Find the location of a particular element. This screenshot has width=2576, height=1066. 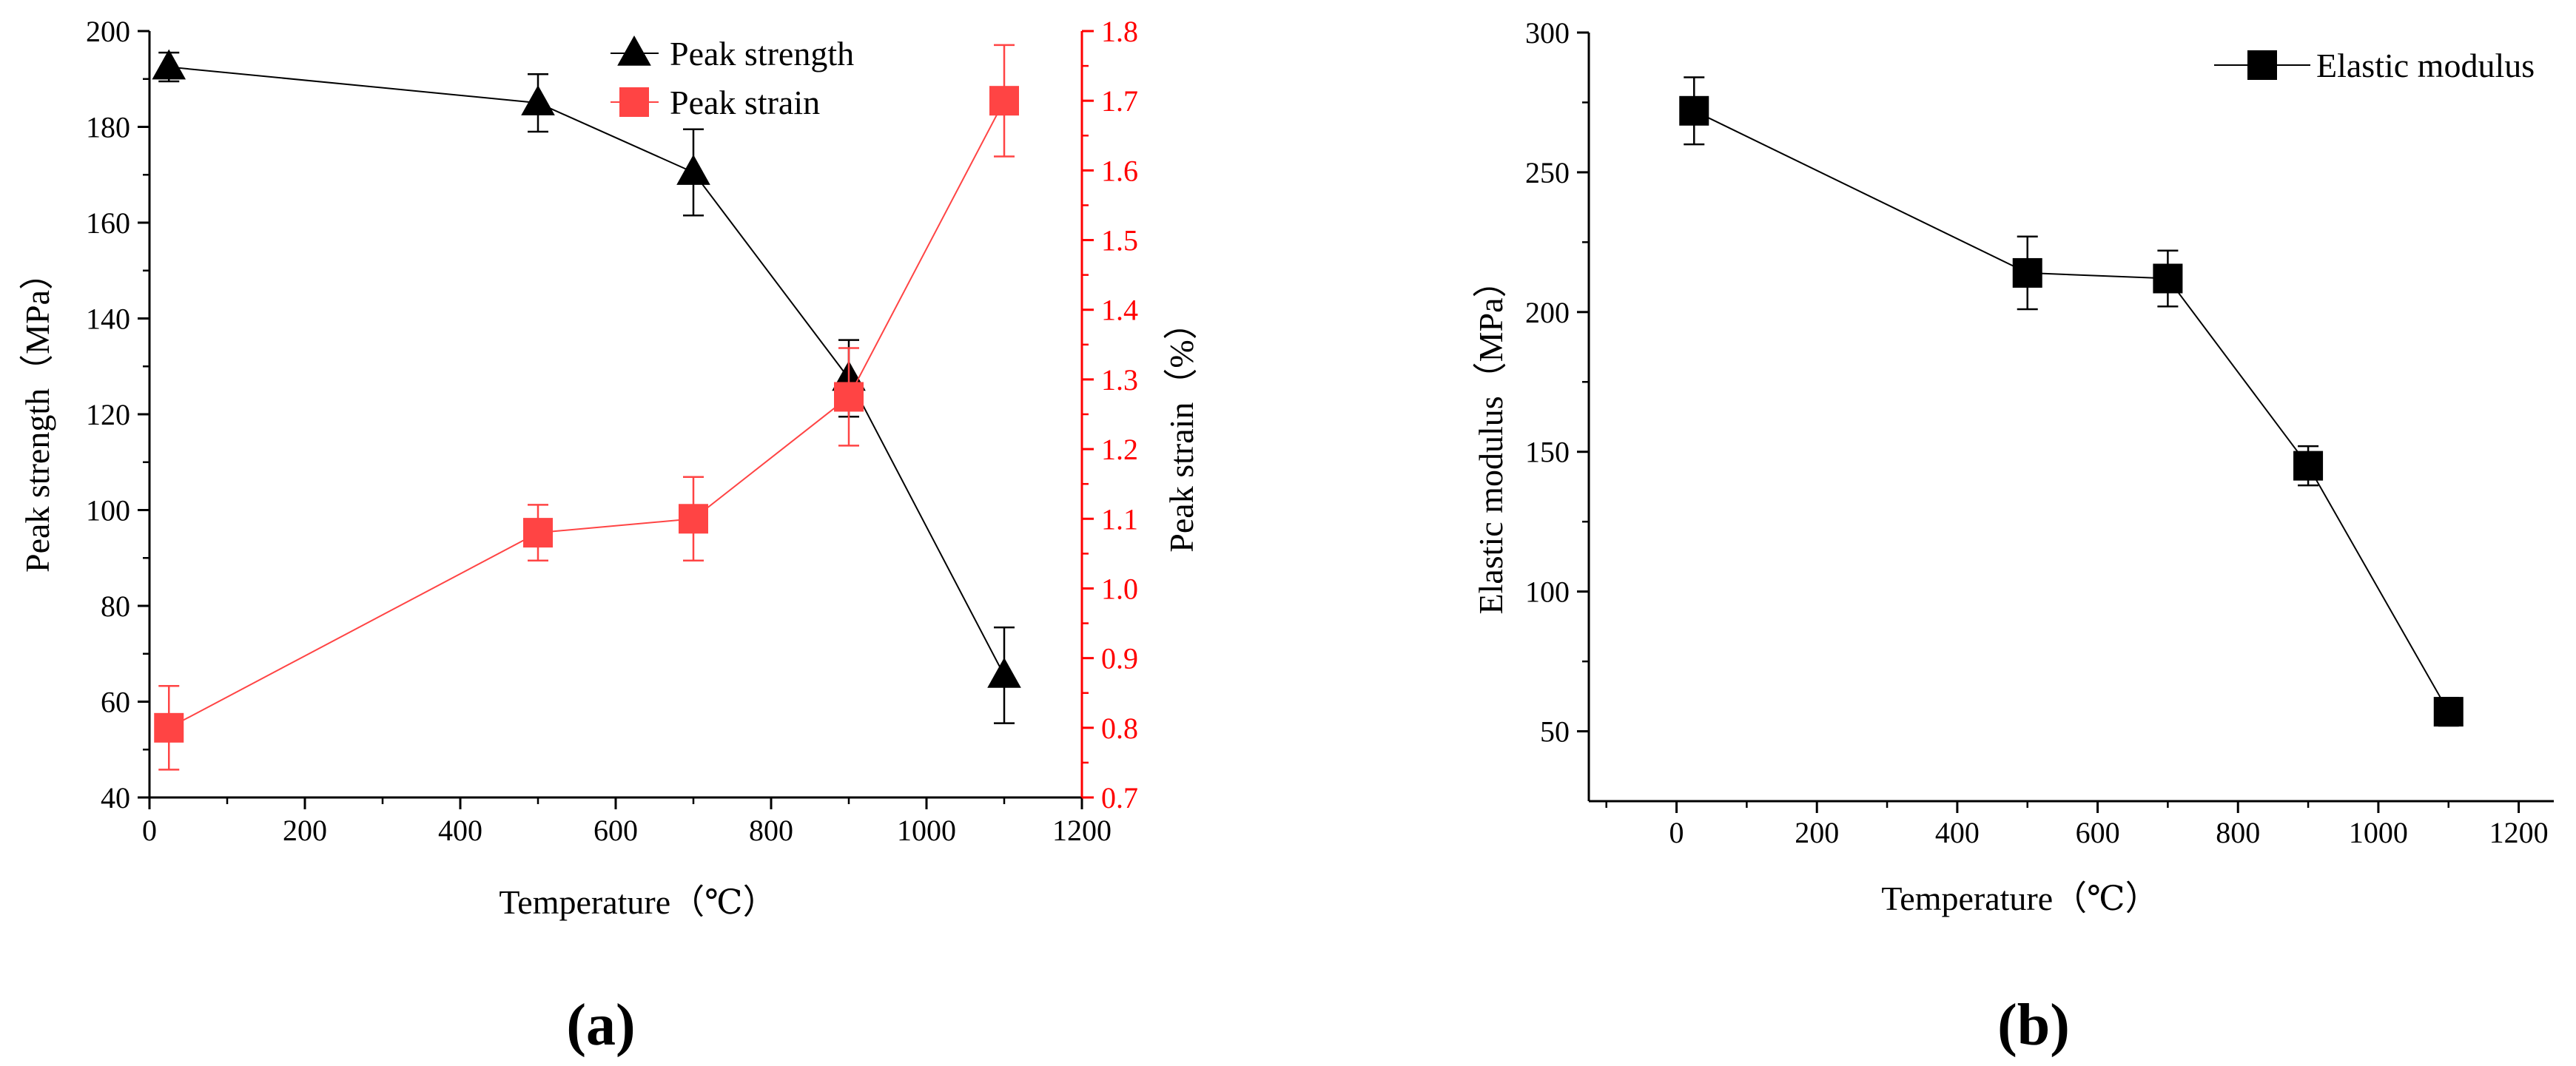

a-y2-tick-label: 0.8 is located at coordinates (1119, 728).